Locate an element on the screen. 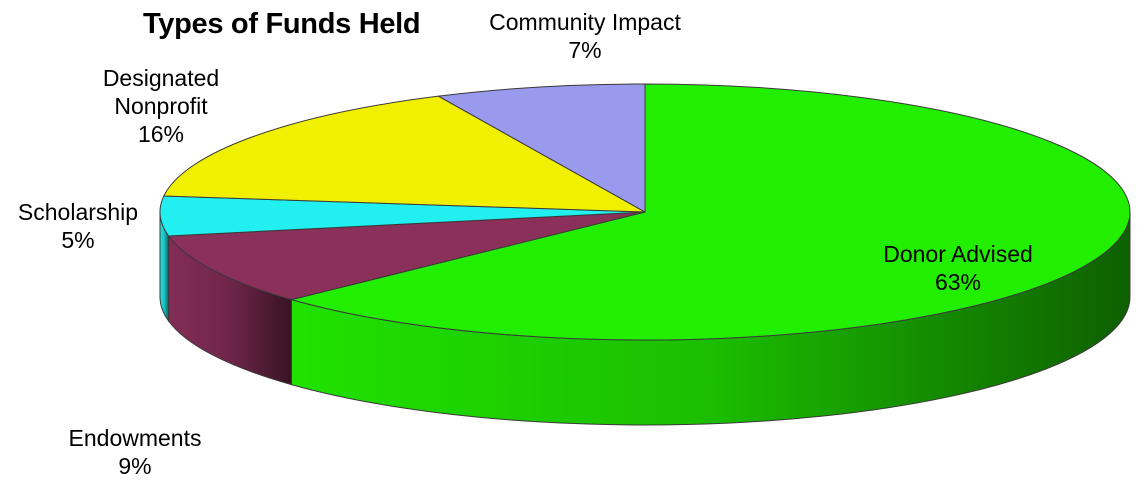 This screenshot has width=1140, height=480. slice-label-donor-advised-percent: 63% is located at coordinates (958, 282).